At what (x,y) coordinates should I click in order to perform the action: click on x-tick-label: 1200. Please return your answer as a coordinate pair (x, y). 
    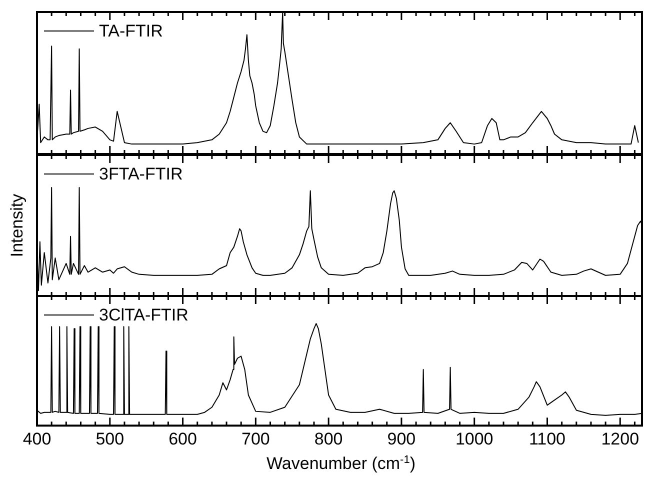
    Looking at the image, I should click on (620, 438).